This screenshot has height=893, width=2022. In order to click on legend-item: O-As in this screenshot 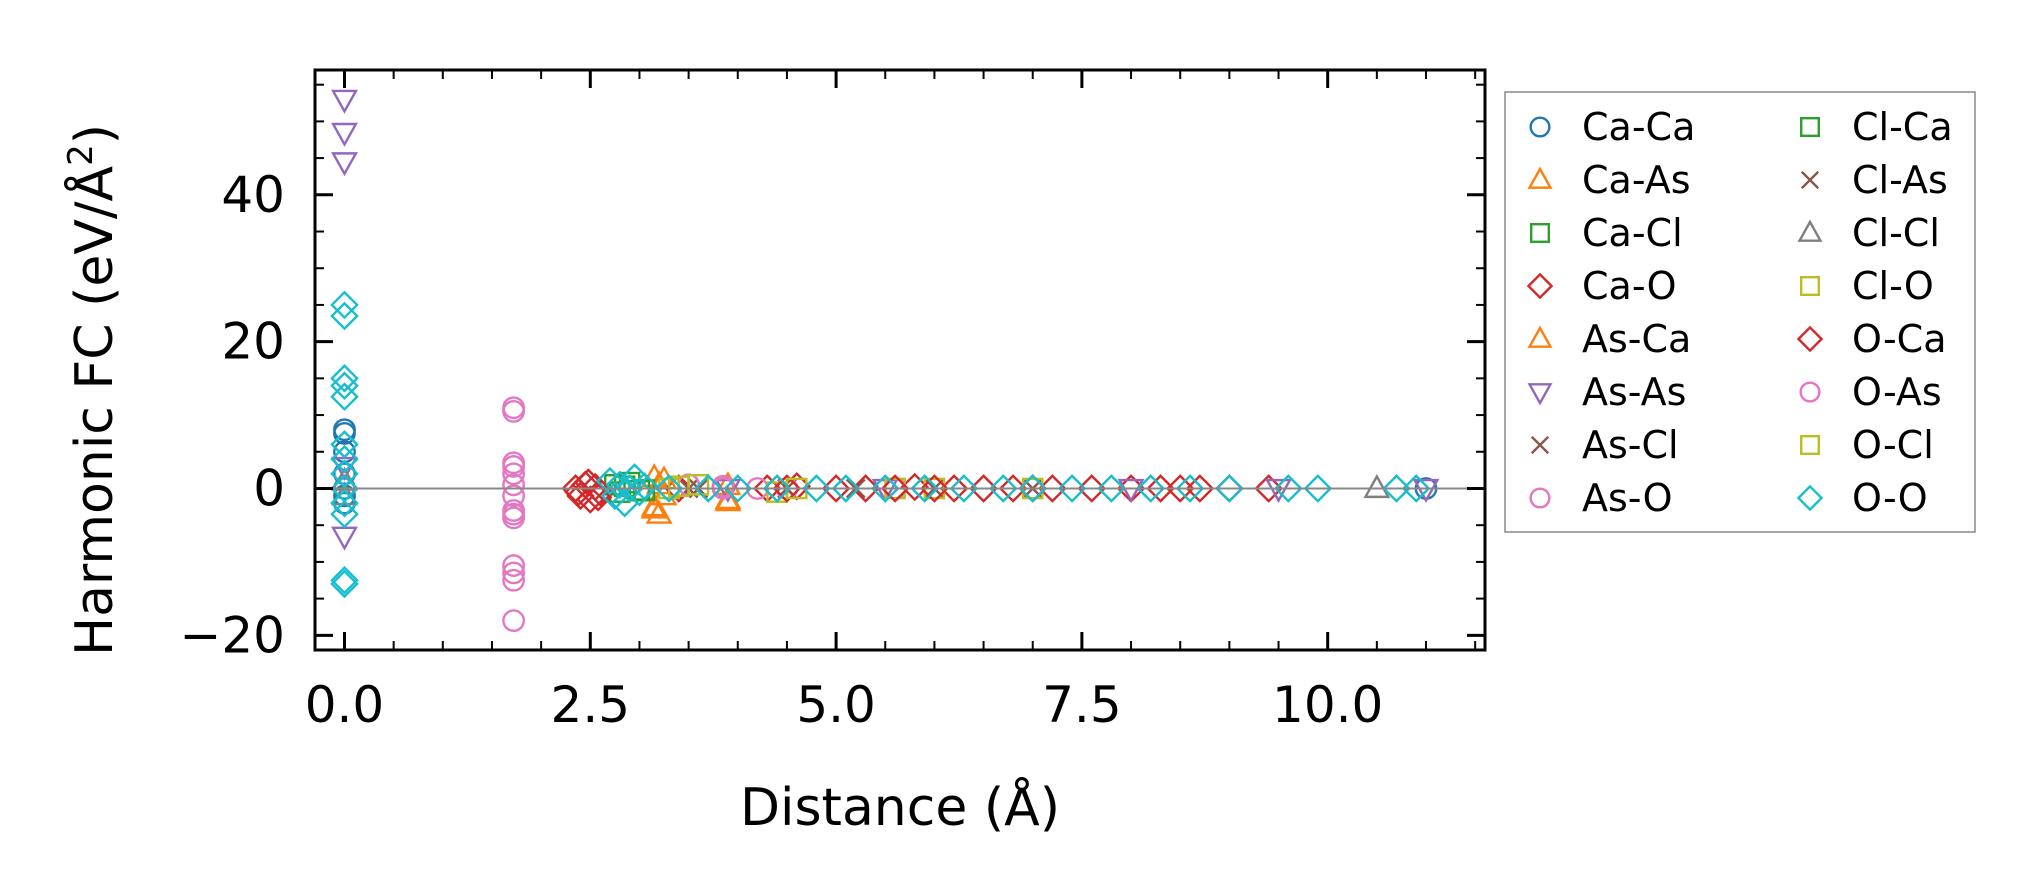, I will do `click(1870, 392)`.